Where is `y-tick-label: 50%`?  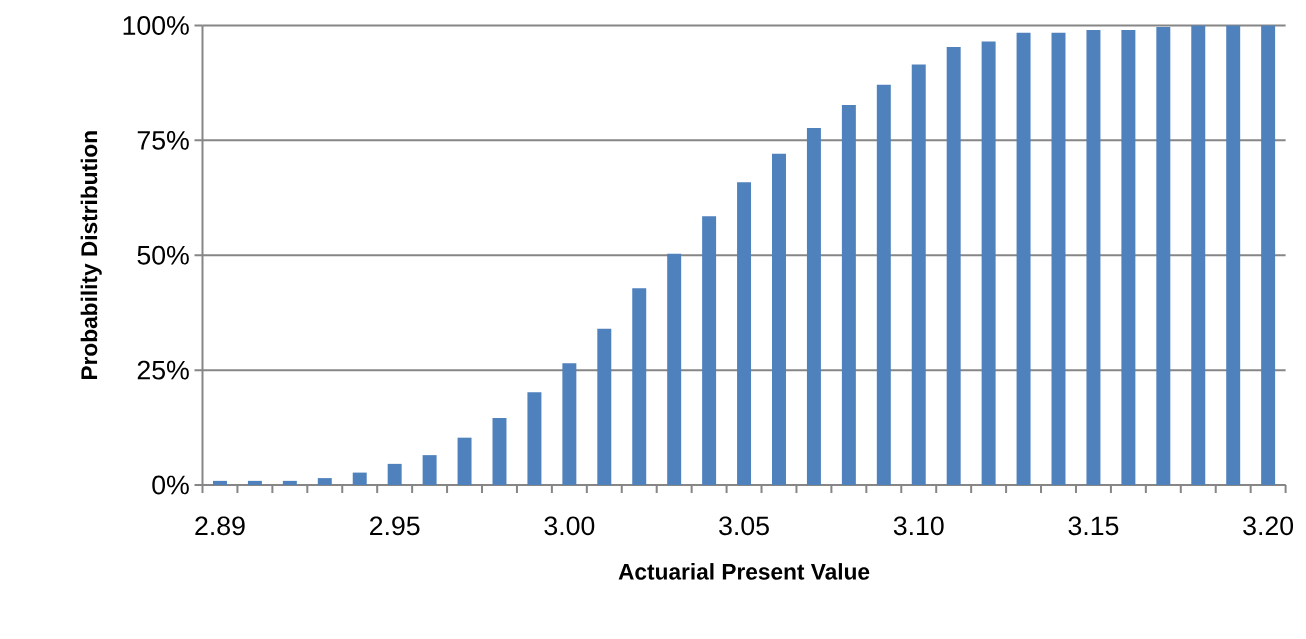 y-tick-label: 50% is located at coordinates (163, 255).